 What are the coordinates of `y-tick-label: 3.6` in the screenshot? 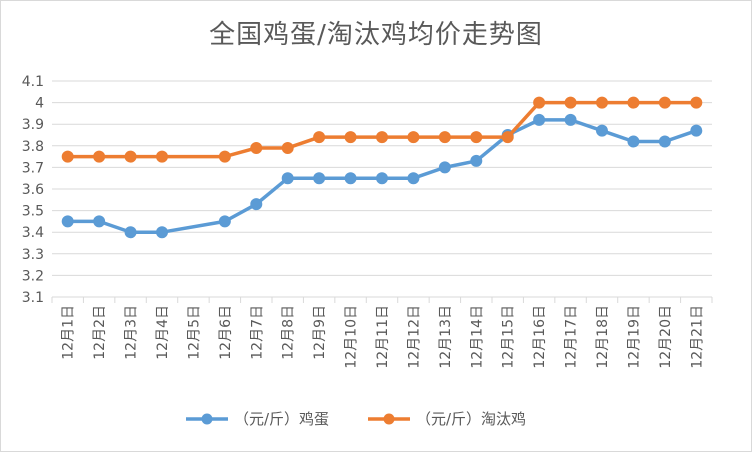 It's located at (33, 190).